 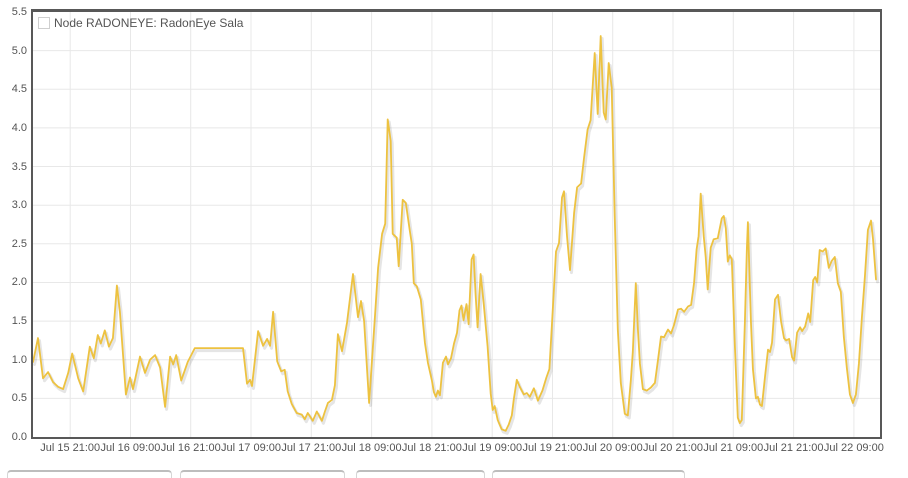 What do you see at coordinates (612, 448) in the screenshot?
I see `x-tick-label: Jul 20 09:00` at bounding box center [612, 448].